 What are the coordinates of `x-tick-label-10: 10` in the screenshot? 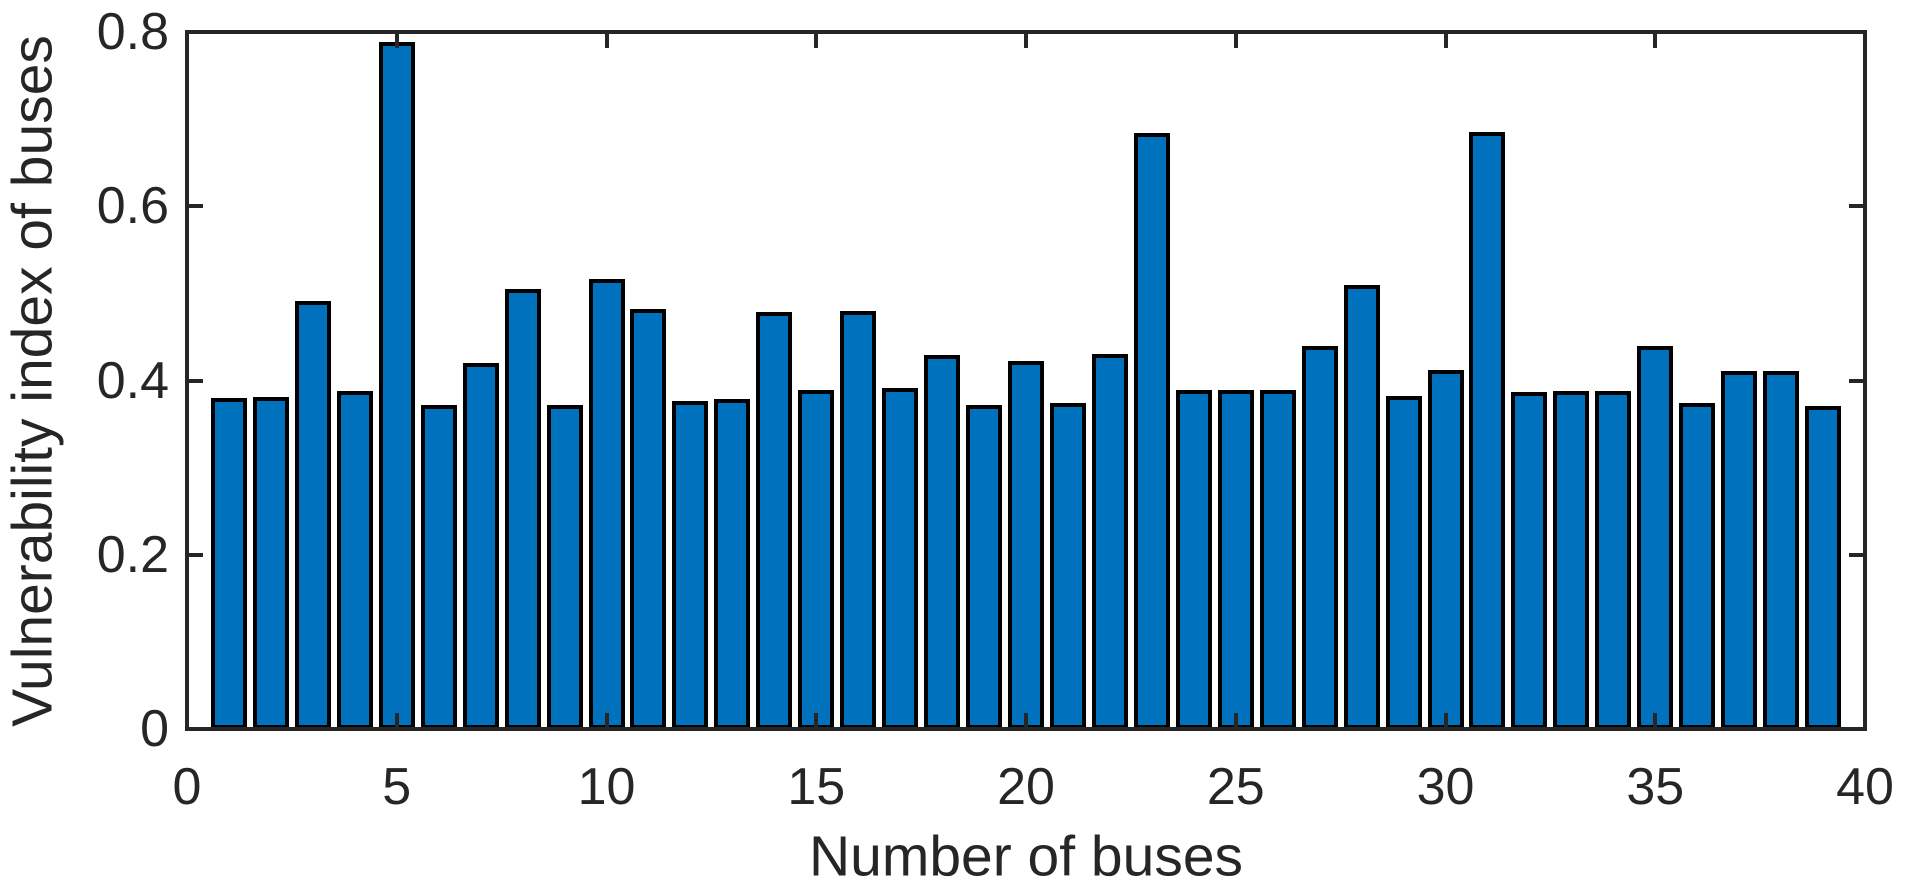 It's located at (606, 787).